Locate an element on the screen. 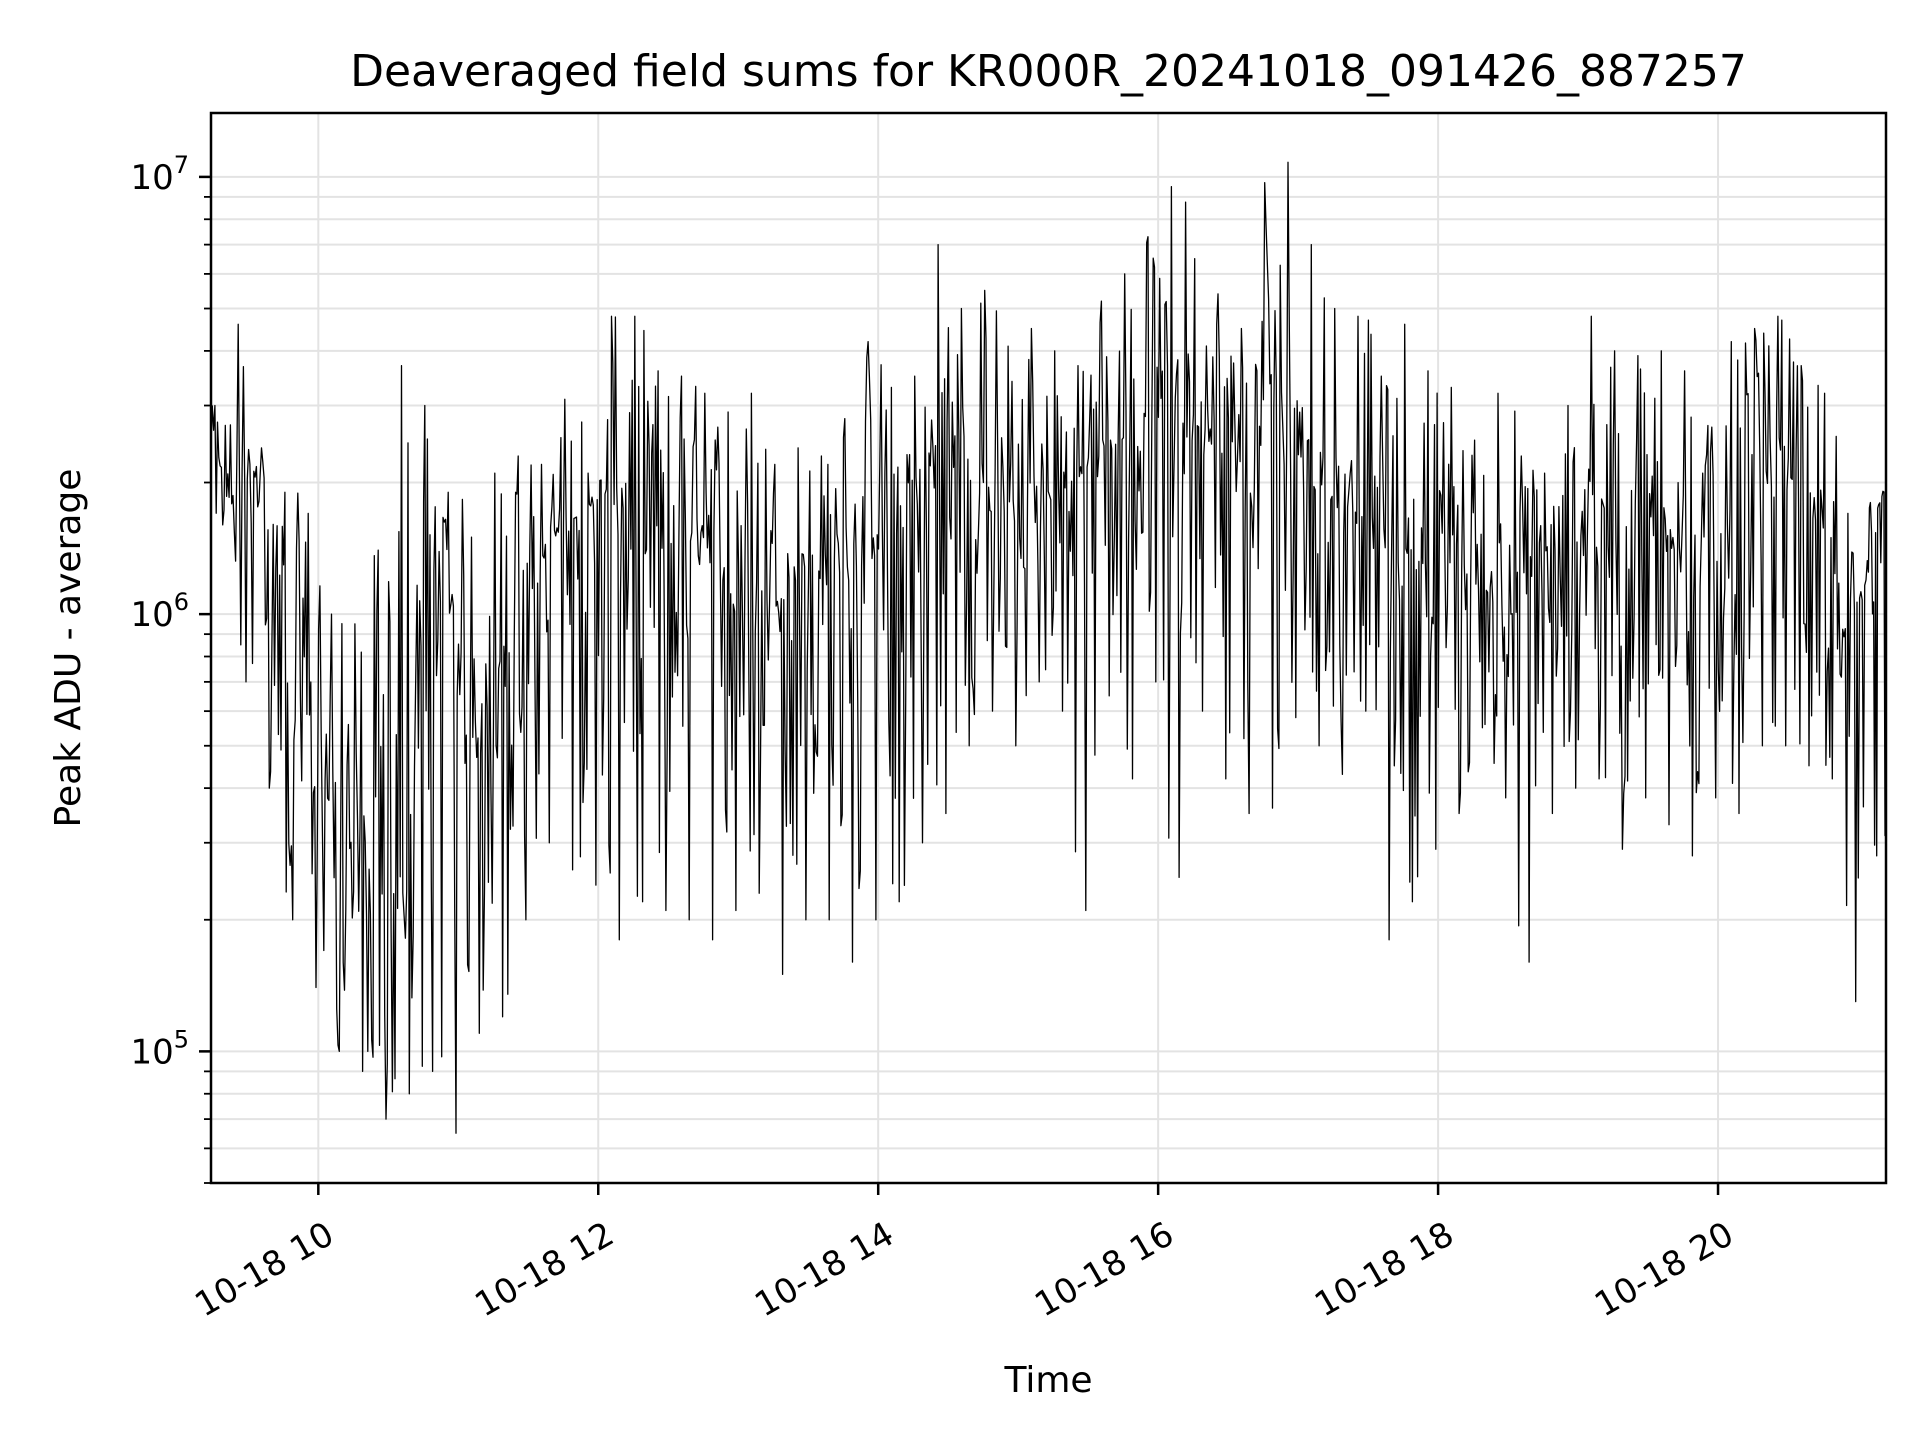  y-axis-ticks: 10⁵ 10⁶ 10⁷ is located at coordinates (170, 667).